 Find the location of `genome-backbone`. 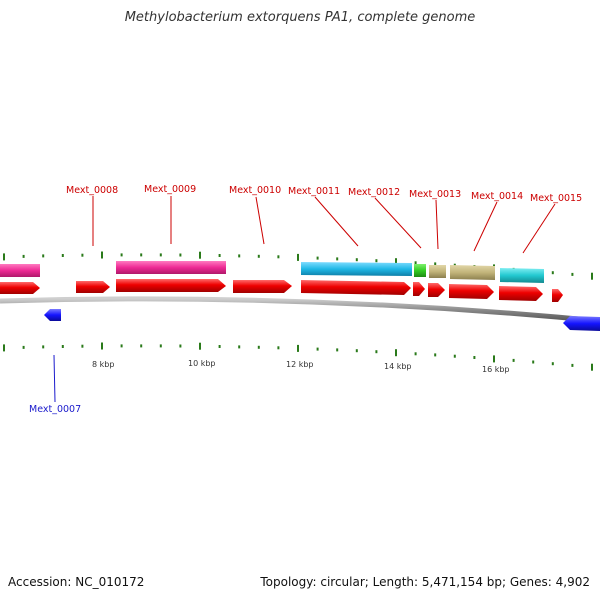

genome-backbone is located at coordinates (300, 310).